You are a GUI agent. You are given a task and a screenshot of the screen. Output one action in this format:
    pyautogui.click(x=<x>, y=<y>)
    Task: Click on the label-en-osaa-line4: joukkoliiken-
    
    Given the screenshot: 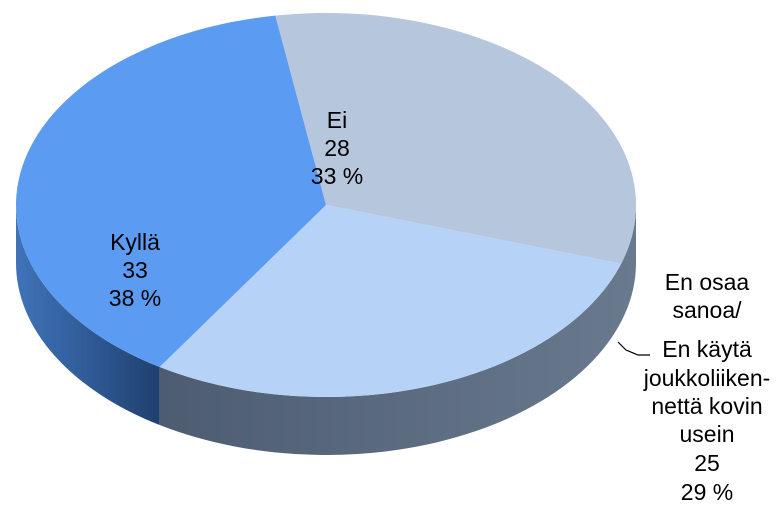 What is the action you would take?
    pyautogui.click(x=707, y=378)
    